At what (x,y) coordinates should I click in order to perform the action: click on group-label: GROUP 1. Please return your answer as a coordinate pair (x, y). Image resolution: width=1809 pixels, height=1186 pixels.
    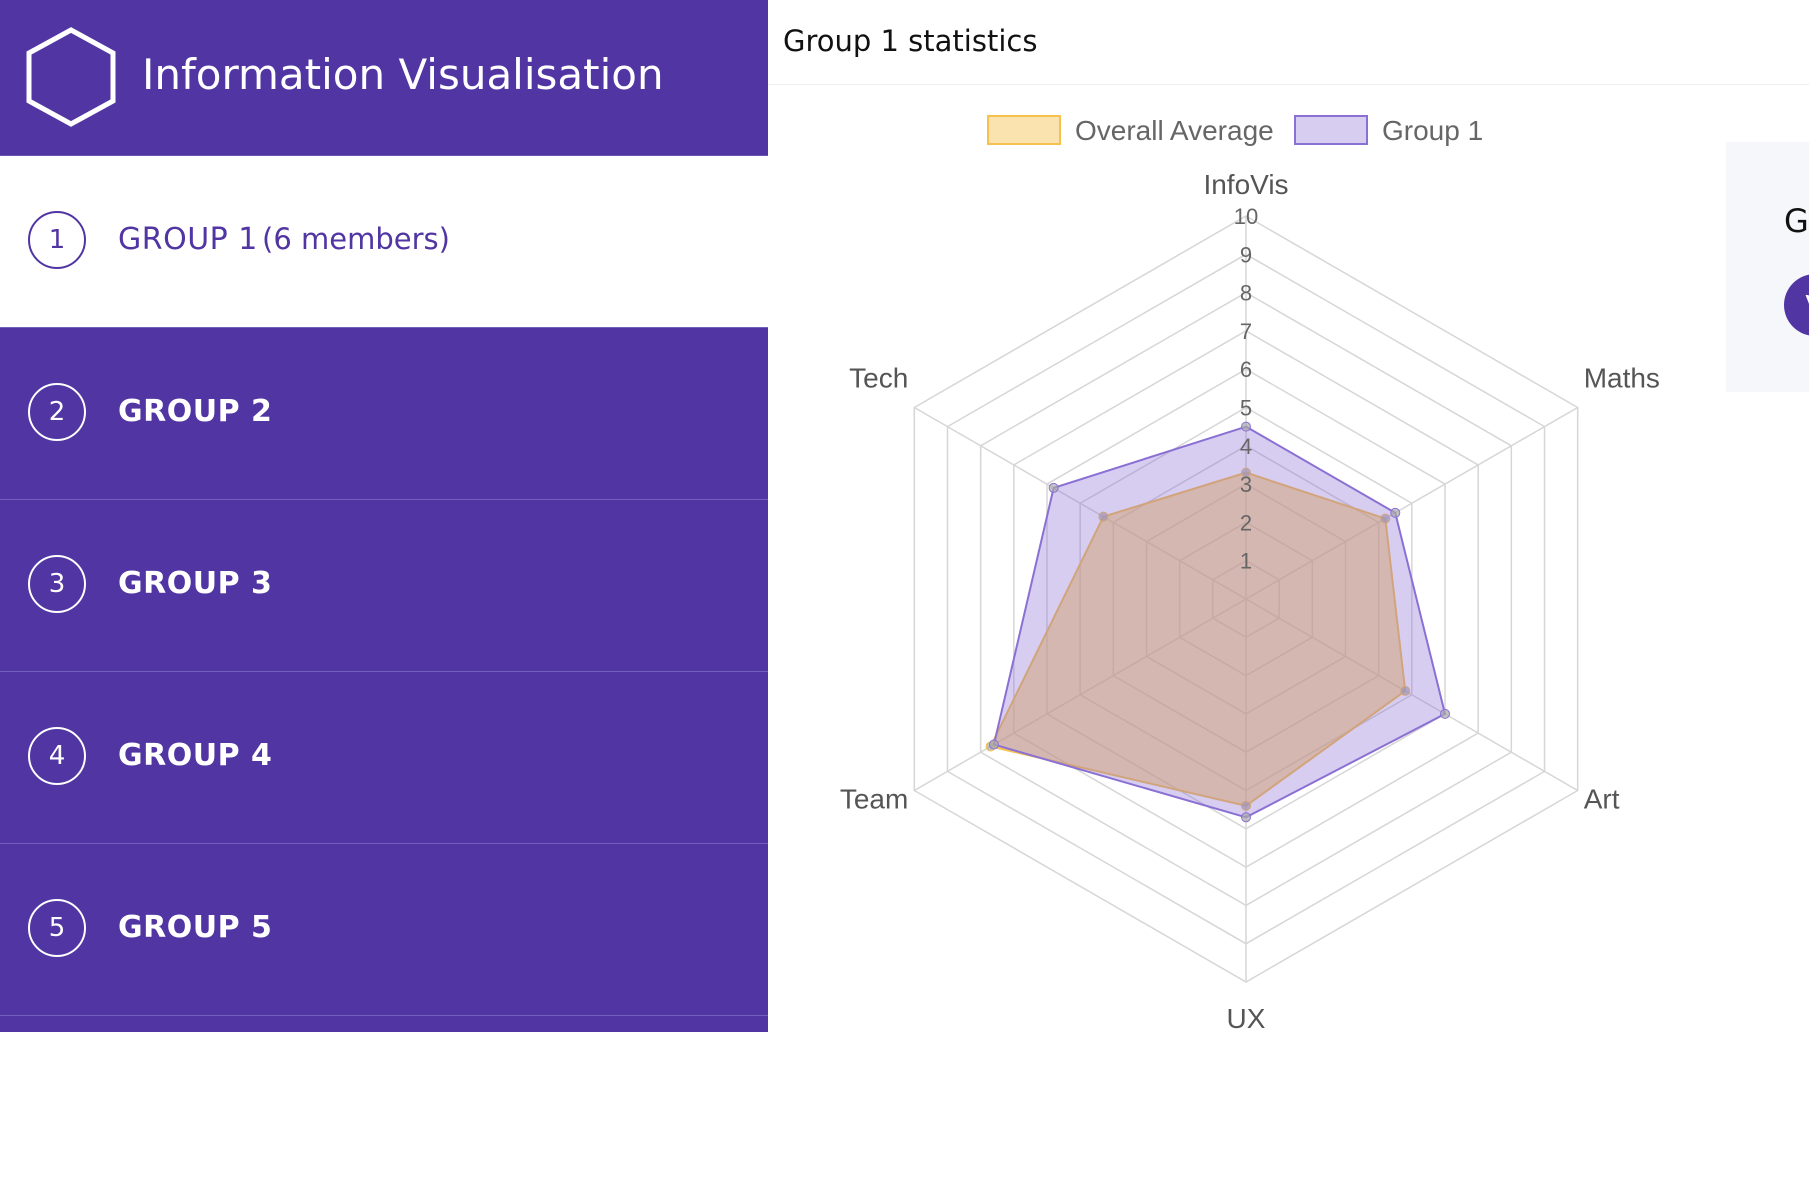
    Looking at the image, I should click on (188, 239).